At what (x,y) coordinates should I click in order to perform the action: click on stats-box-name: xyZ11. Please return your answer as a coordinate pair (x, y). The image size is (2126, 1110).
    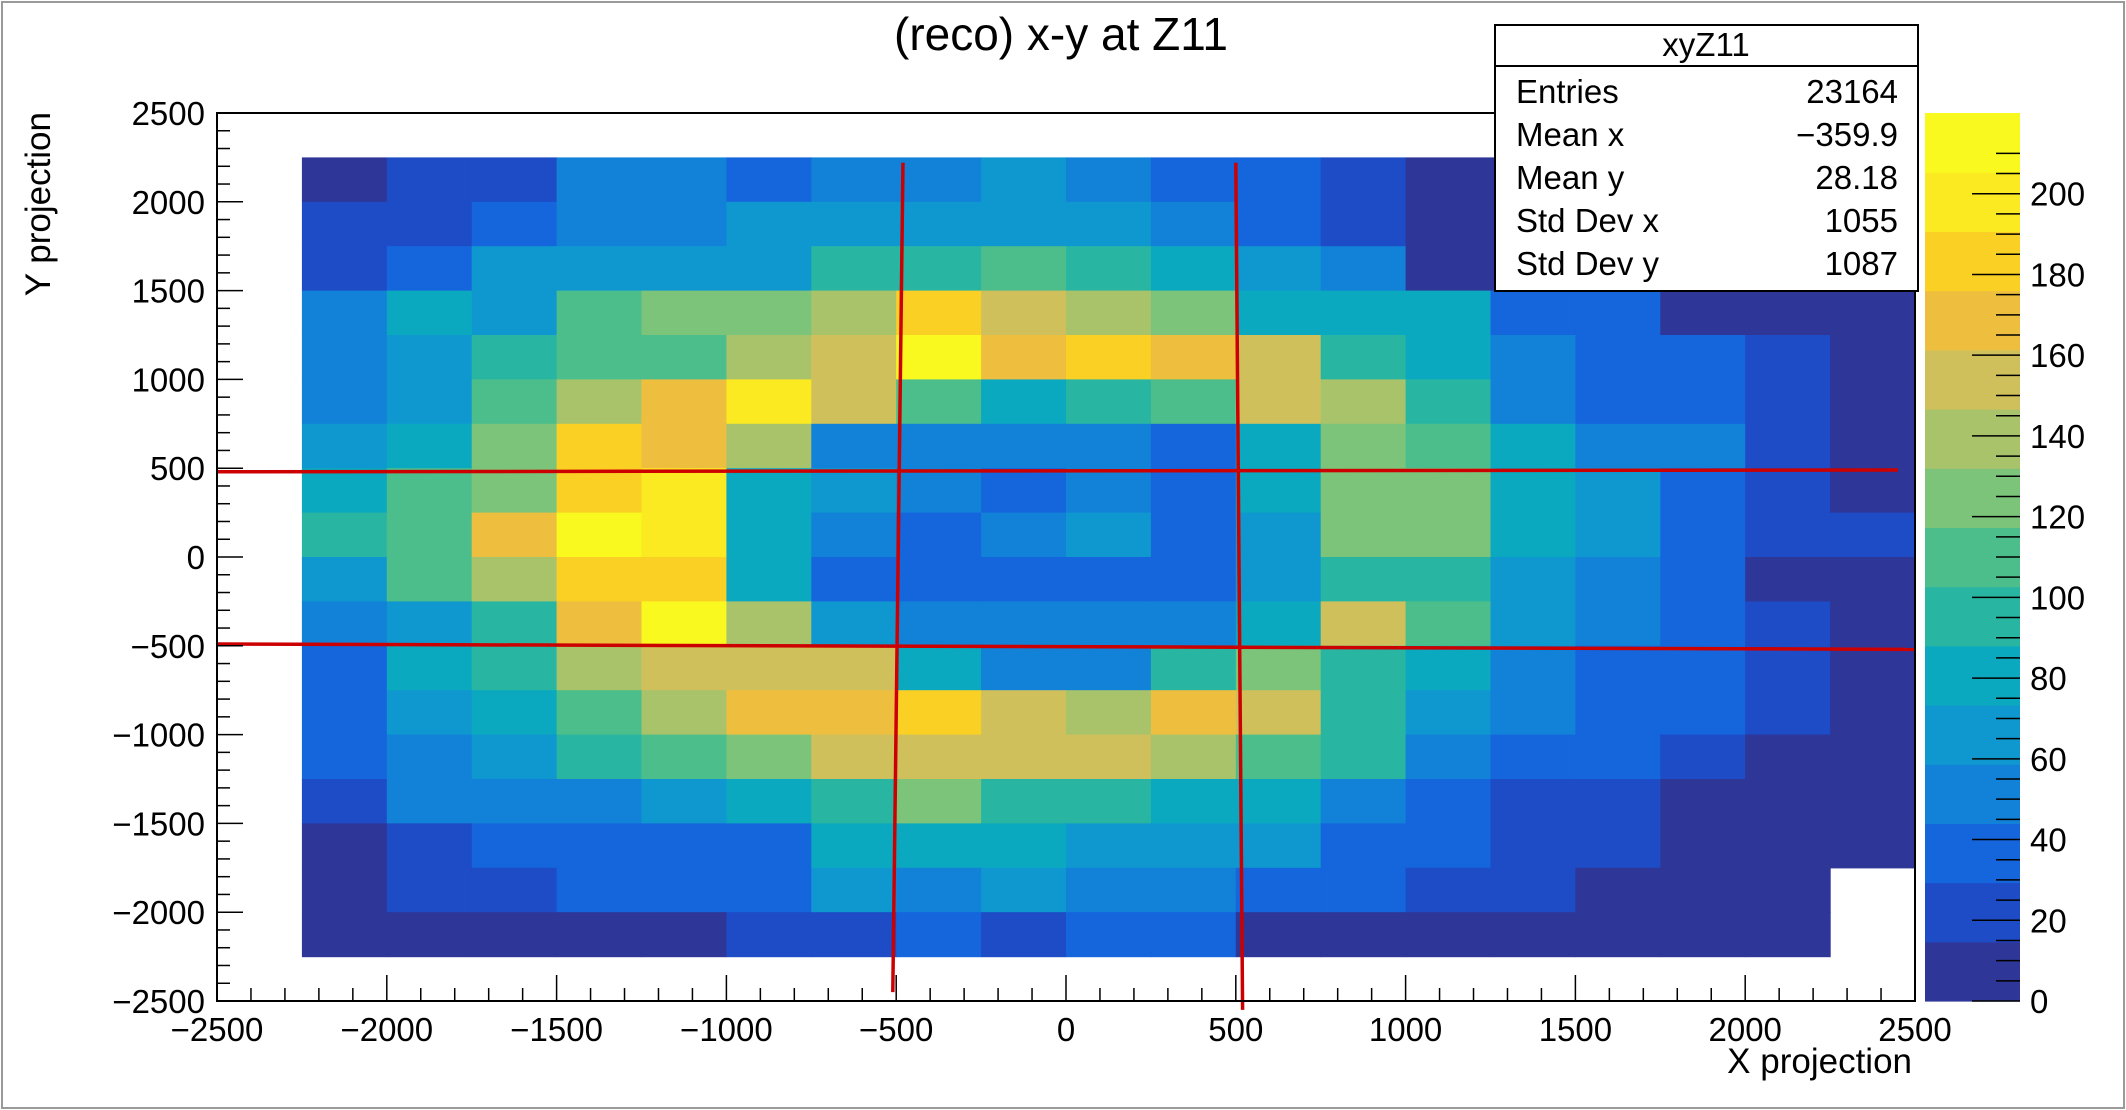
    Looking at the image, I should click on (1705, 44).